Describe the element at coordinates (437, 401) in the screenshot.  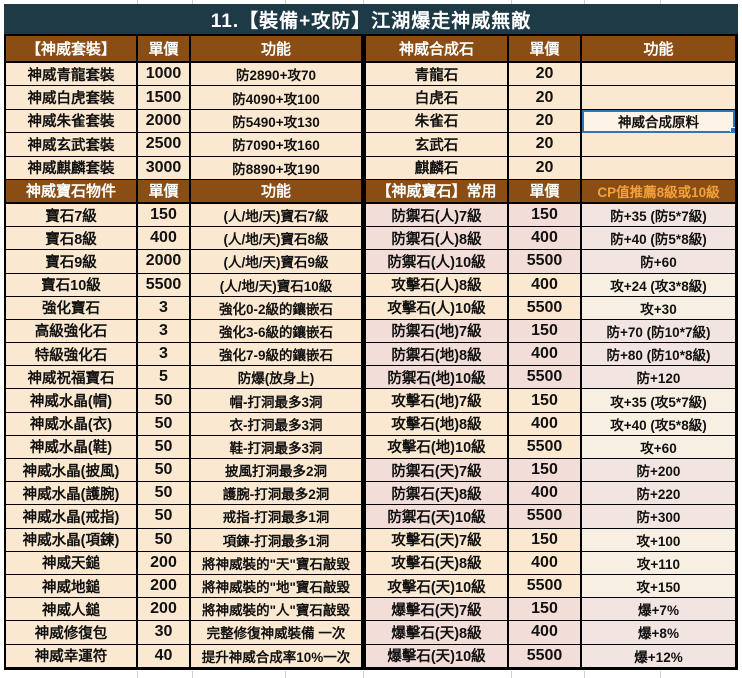
I see `item-name-cell: 攻擊石(地)7級` at that location.